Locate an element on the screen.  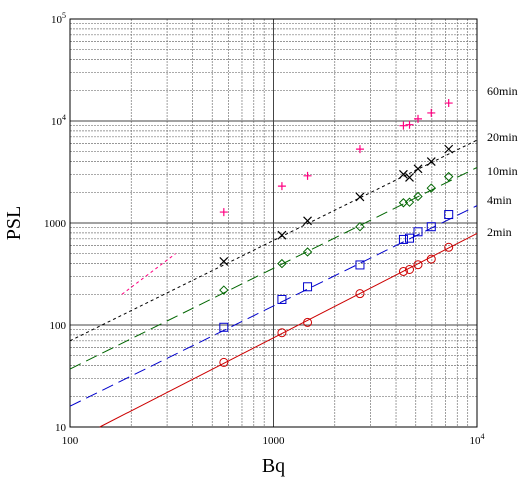
series-label-20min: 20min is located at coordinates (502, 137).